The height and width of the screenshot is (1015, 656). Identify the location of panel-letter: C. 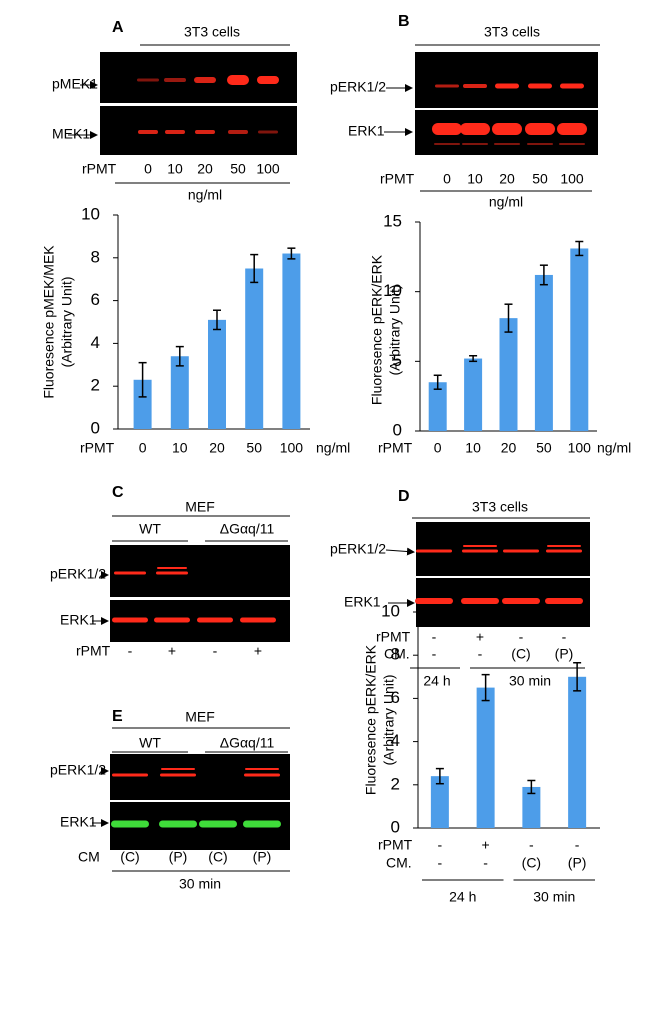
(118, 492).